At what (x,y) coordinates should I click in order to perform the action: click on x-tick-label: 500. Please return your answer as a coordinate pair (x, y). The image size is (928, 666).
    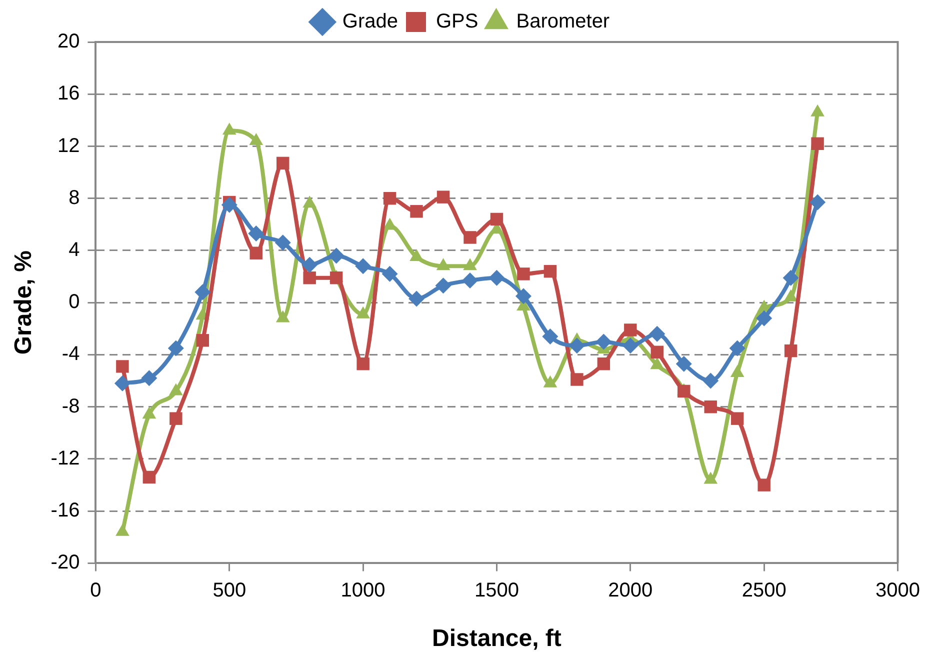
    Looking at the image, I should click on (229, 591).